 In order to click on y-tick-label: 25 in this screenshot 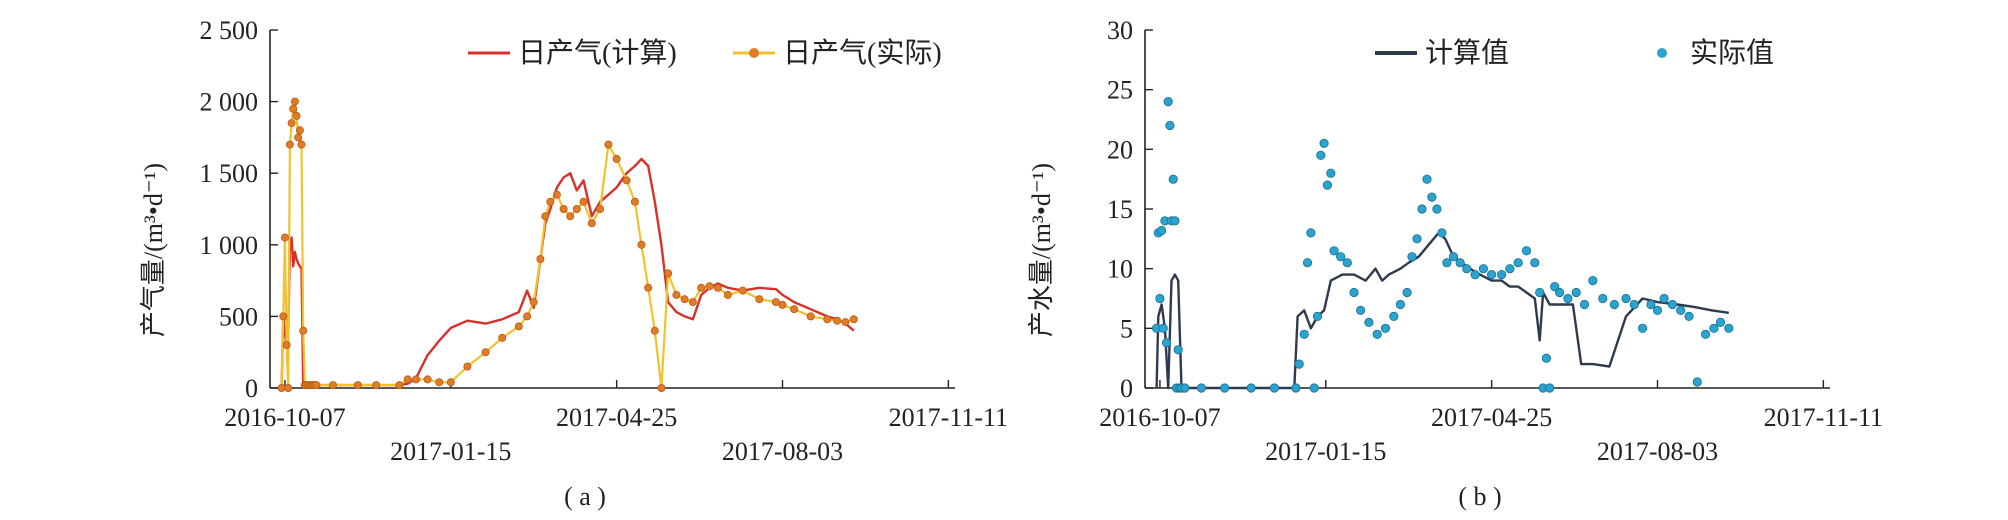, I will do `click(1120, 90)`.